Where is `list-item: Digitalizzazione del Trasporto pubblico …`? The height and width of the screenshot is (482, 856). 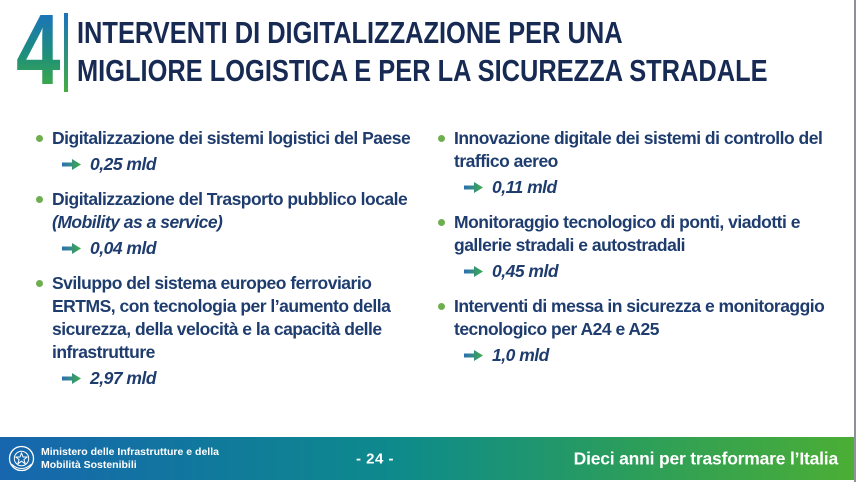 list-item: Digitalizzazione del Trasporto pubblico … is located at coordinates (237, 224).